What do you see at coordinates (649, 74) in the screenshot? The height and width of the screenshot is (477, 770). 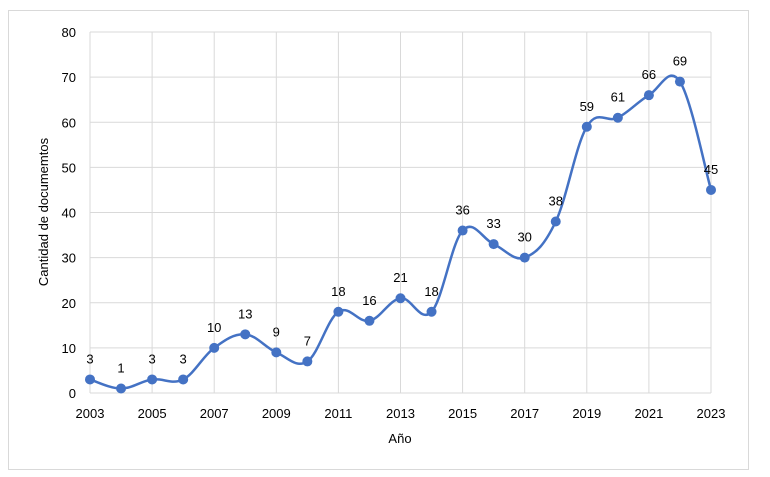 I see `data-label: 66` at bounding box center [649, 74].